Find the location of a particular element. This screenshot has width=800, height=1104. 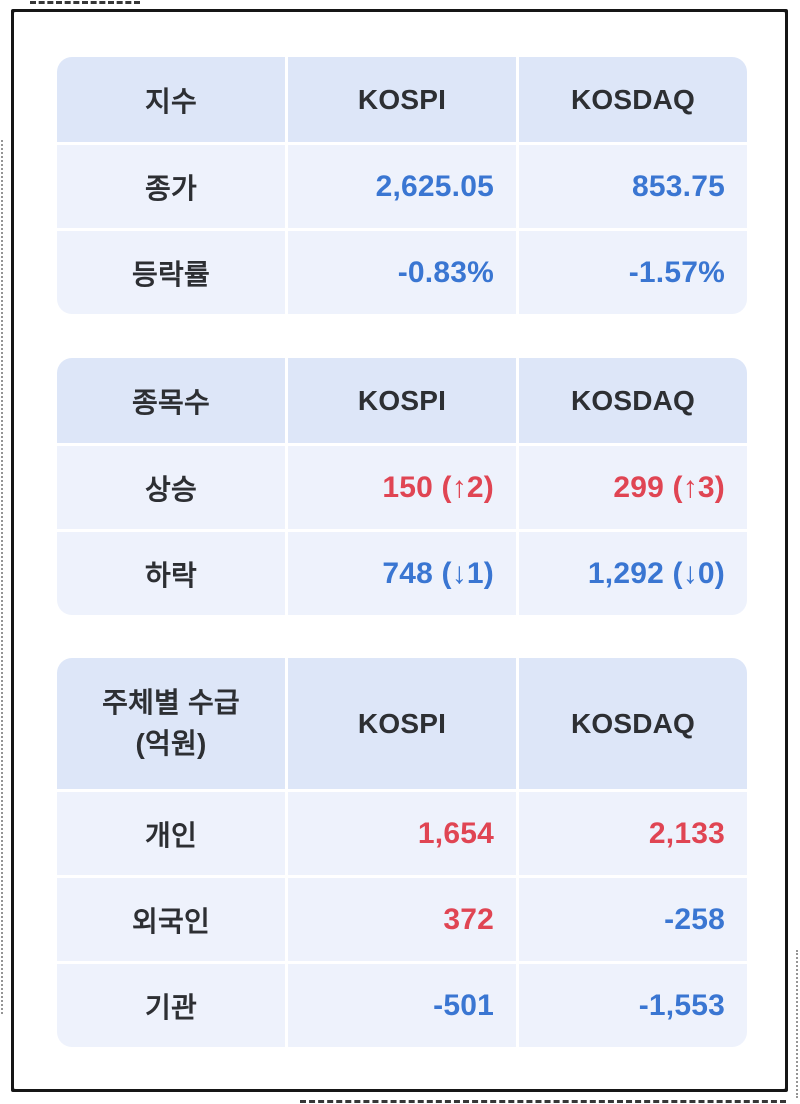

kosdaq-institution-value: -1,553 is located at coordinates (633, 1005).